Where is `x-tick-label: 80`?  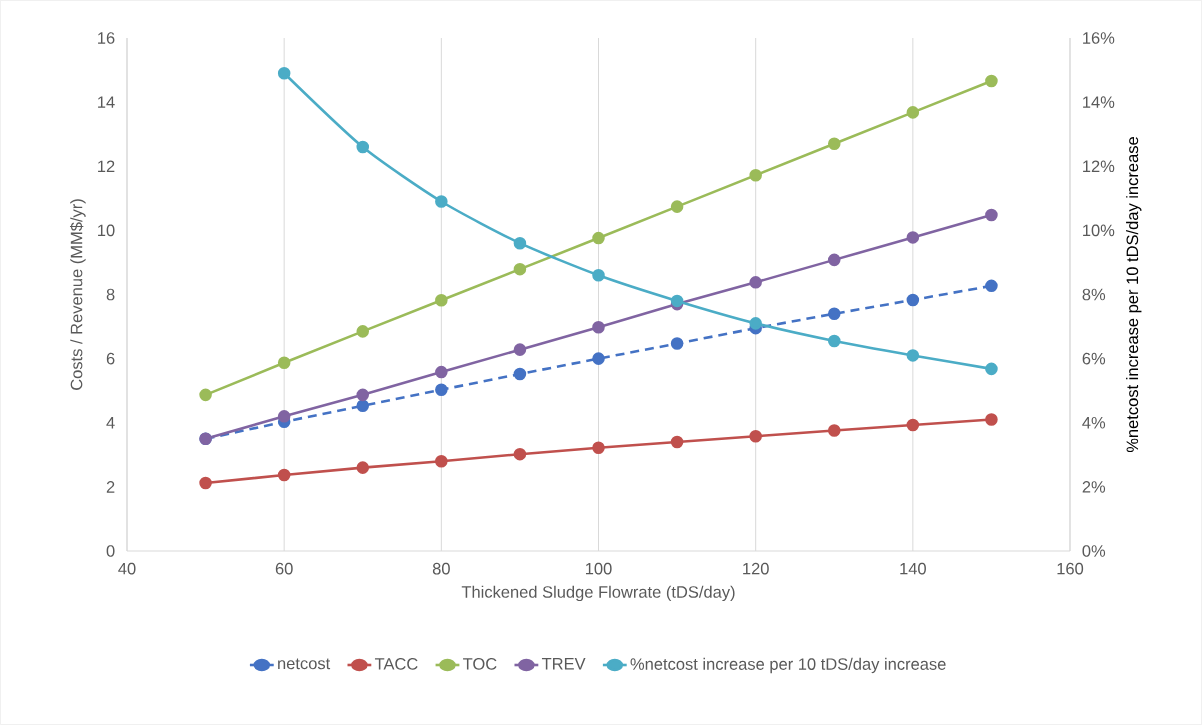 x-tick-label: 80 is located at coordinates (441, 568).